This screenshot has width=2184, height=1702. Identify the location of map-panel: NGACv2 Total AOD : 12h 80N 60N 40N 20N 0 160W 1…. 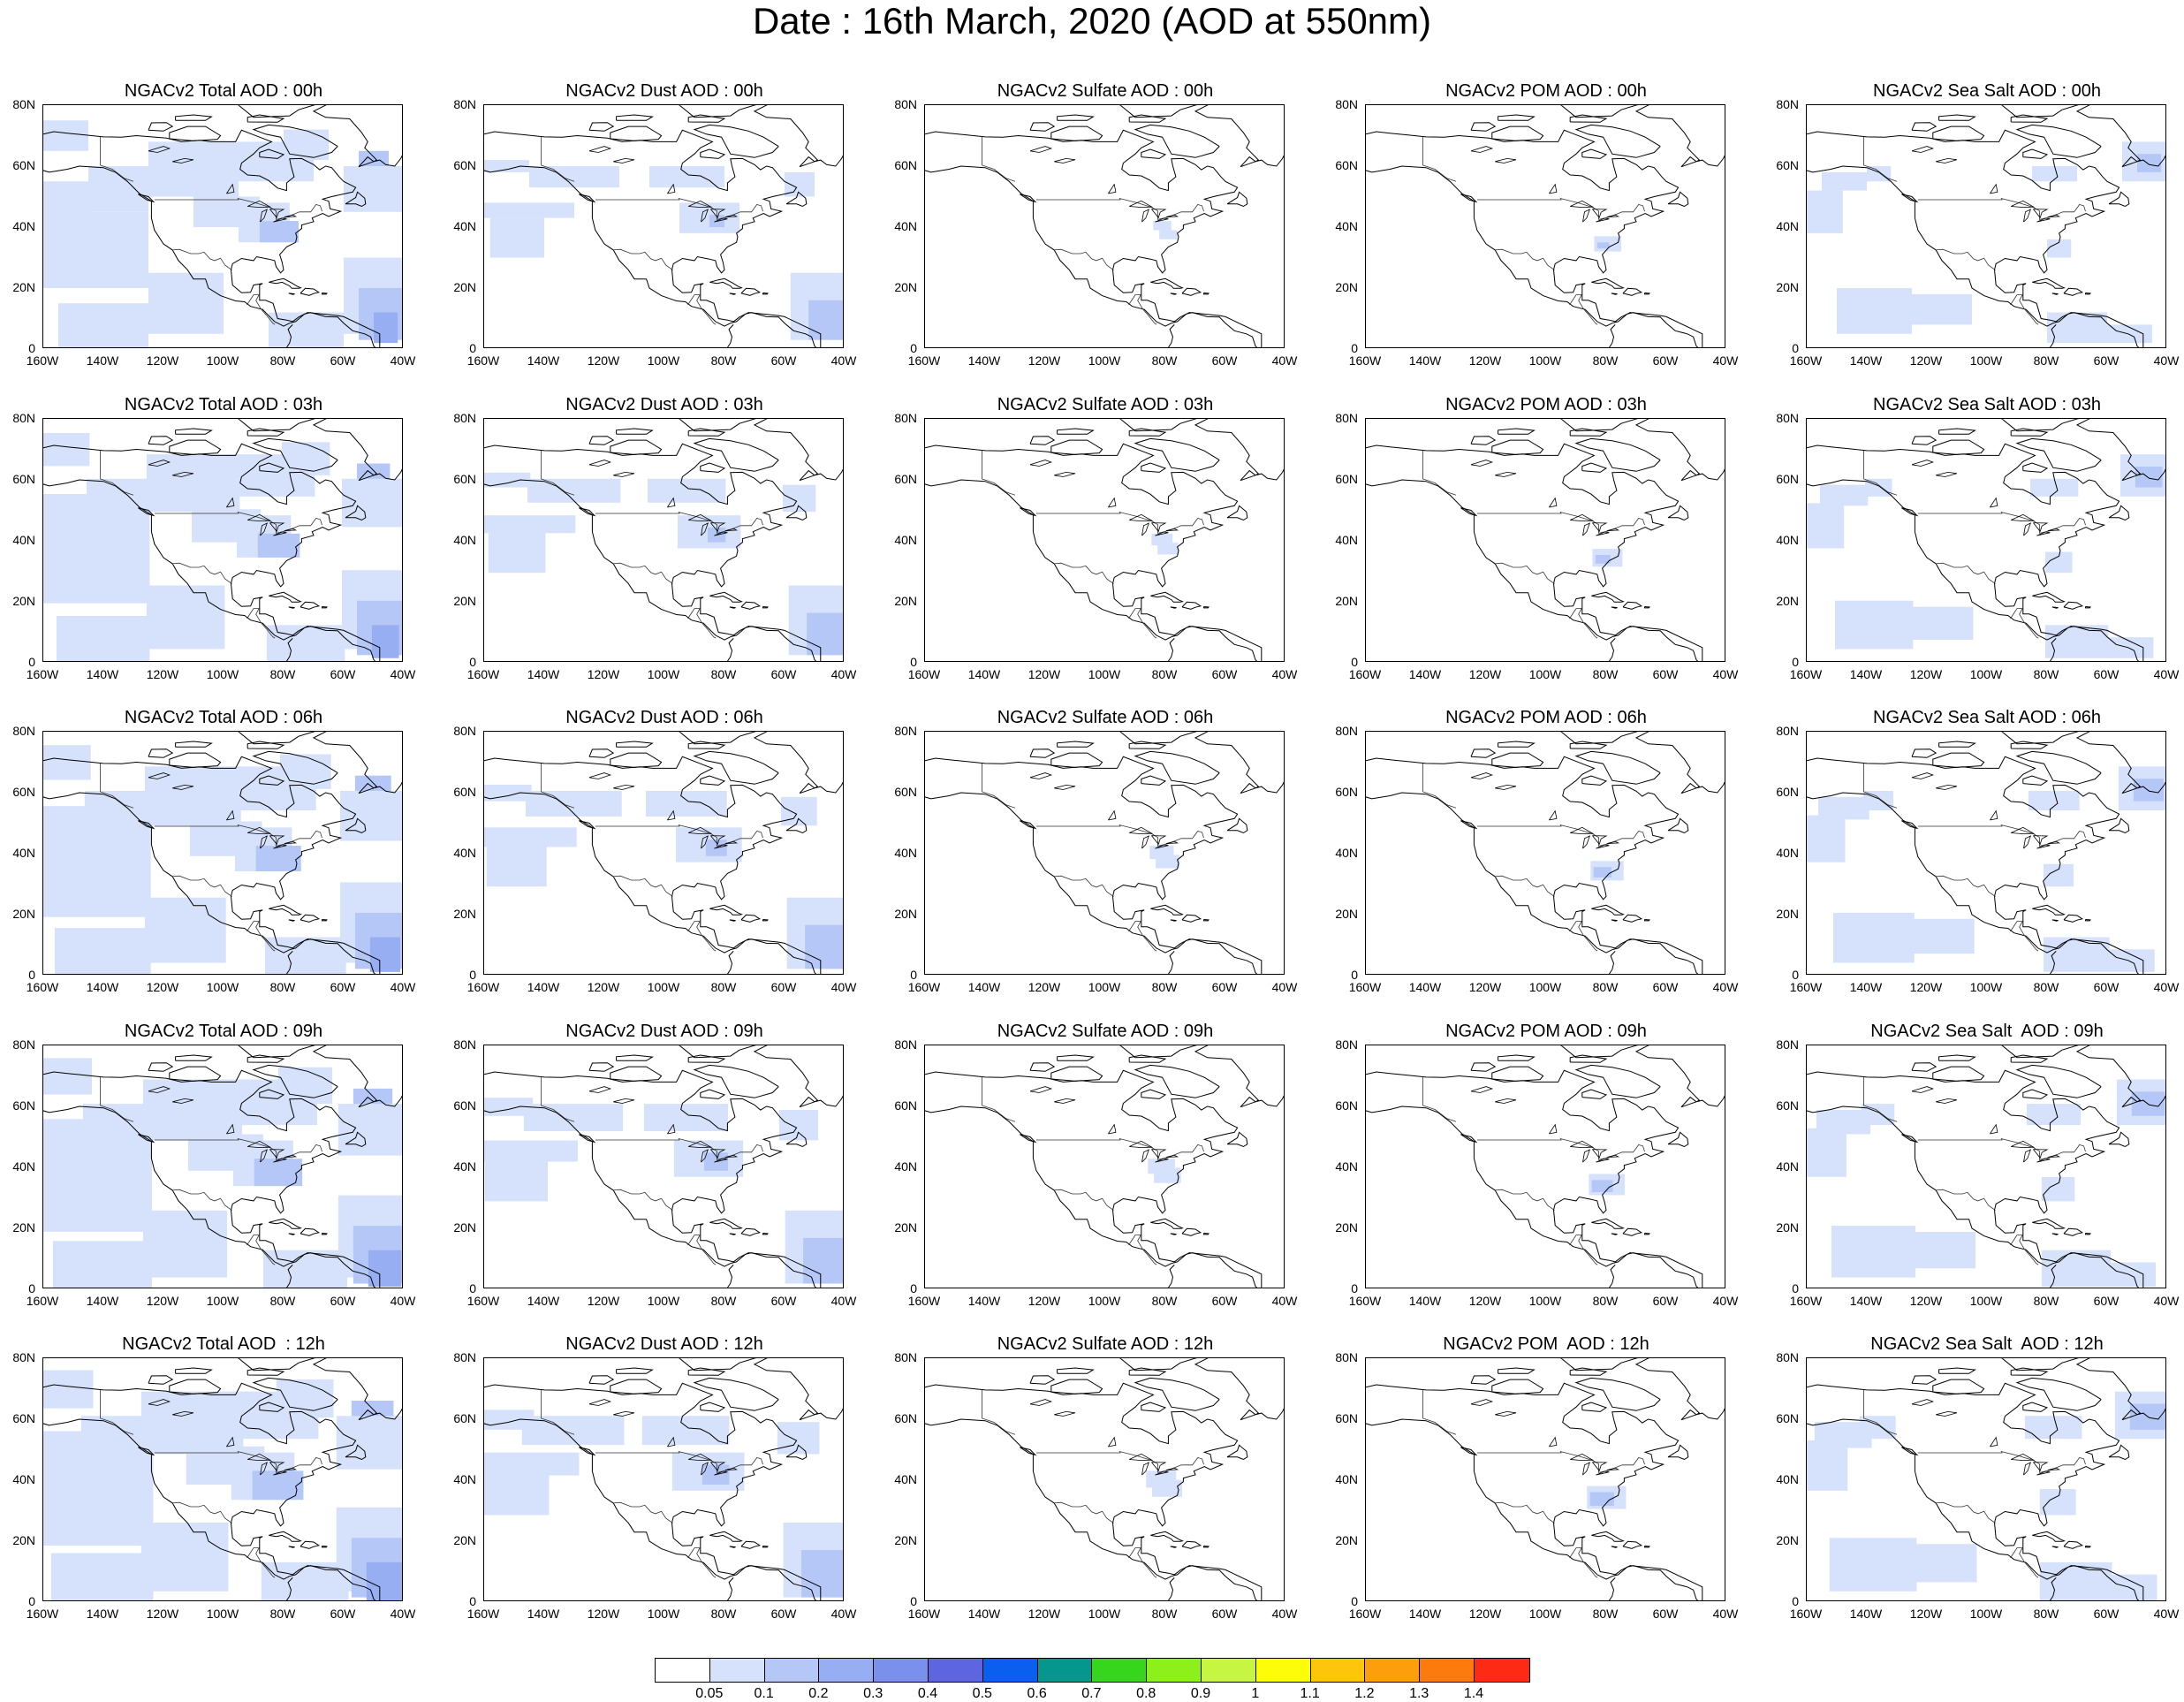
(225, 1484).